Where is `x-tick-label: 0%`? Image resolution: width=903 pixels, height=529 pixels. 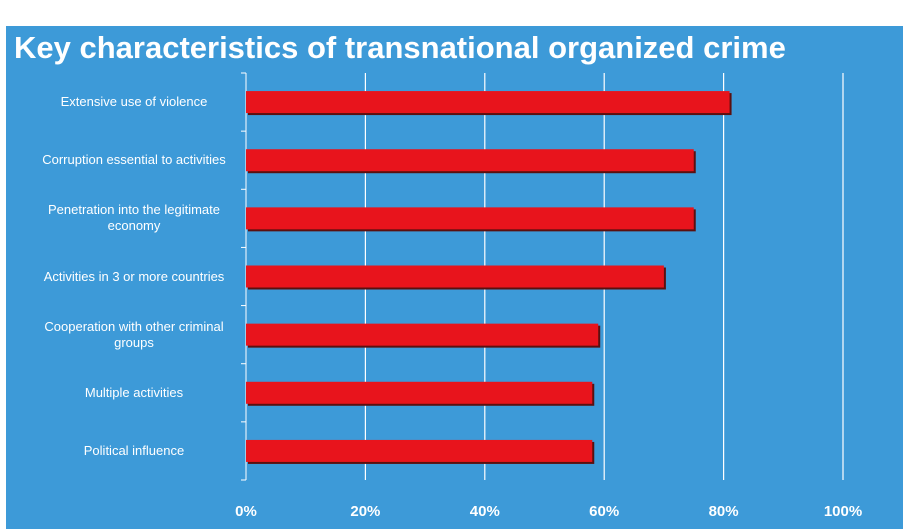
x-tick-label: 0% is located at coordinates (246, 511).